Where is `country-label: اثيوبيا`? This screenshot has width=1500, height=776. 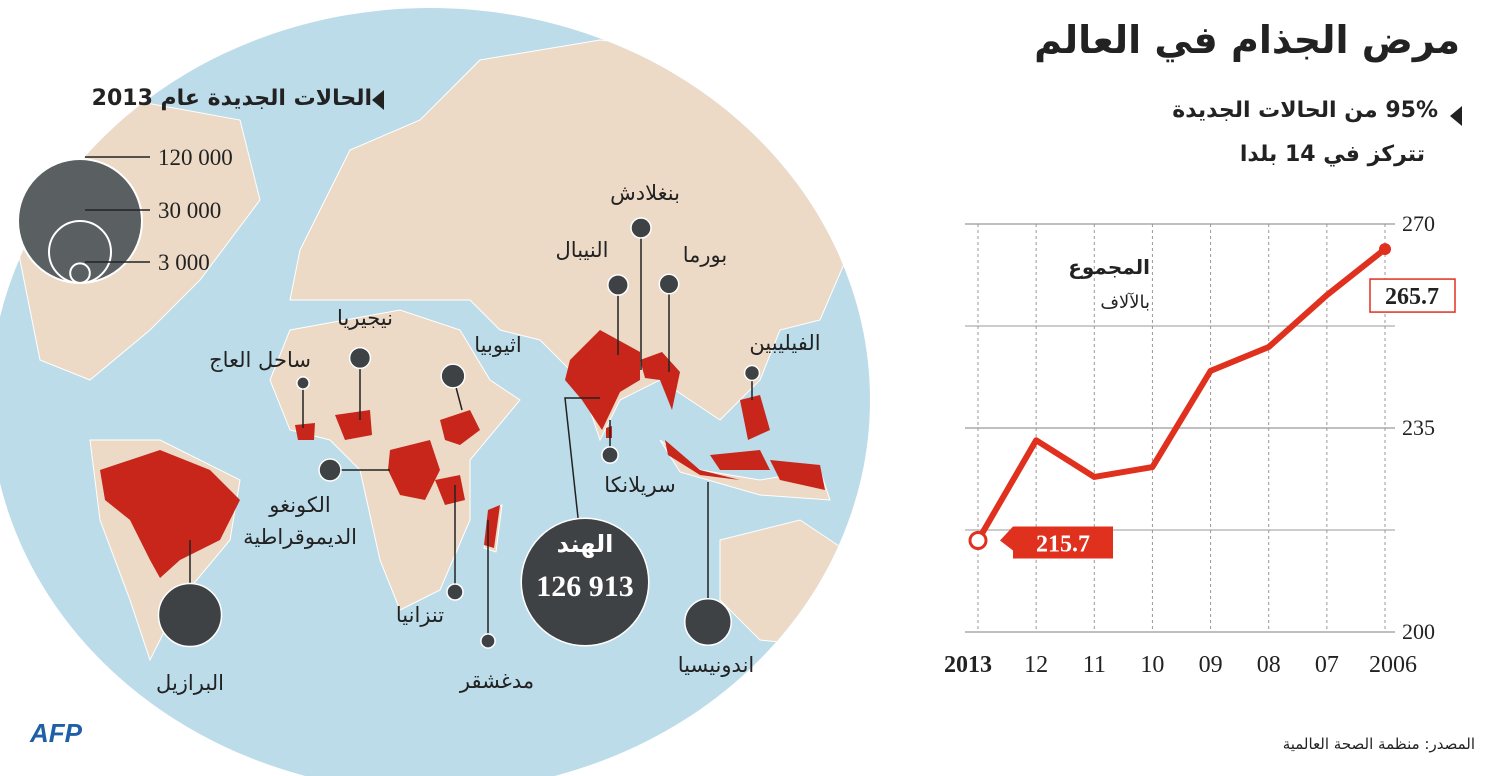 country-label: اثيوبيا is located at coordinates (498, 345).